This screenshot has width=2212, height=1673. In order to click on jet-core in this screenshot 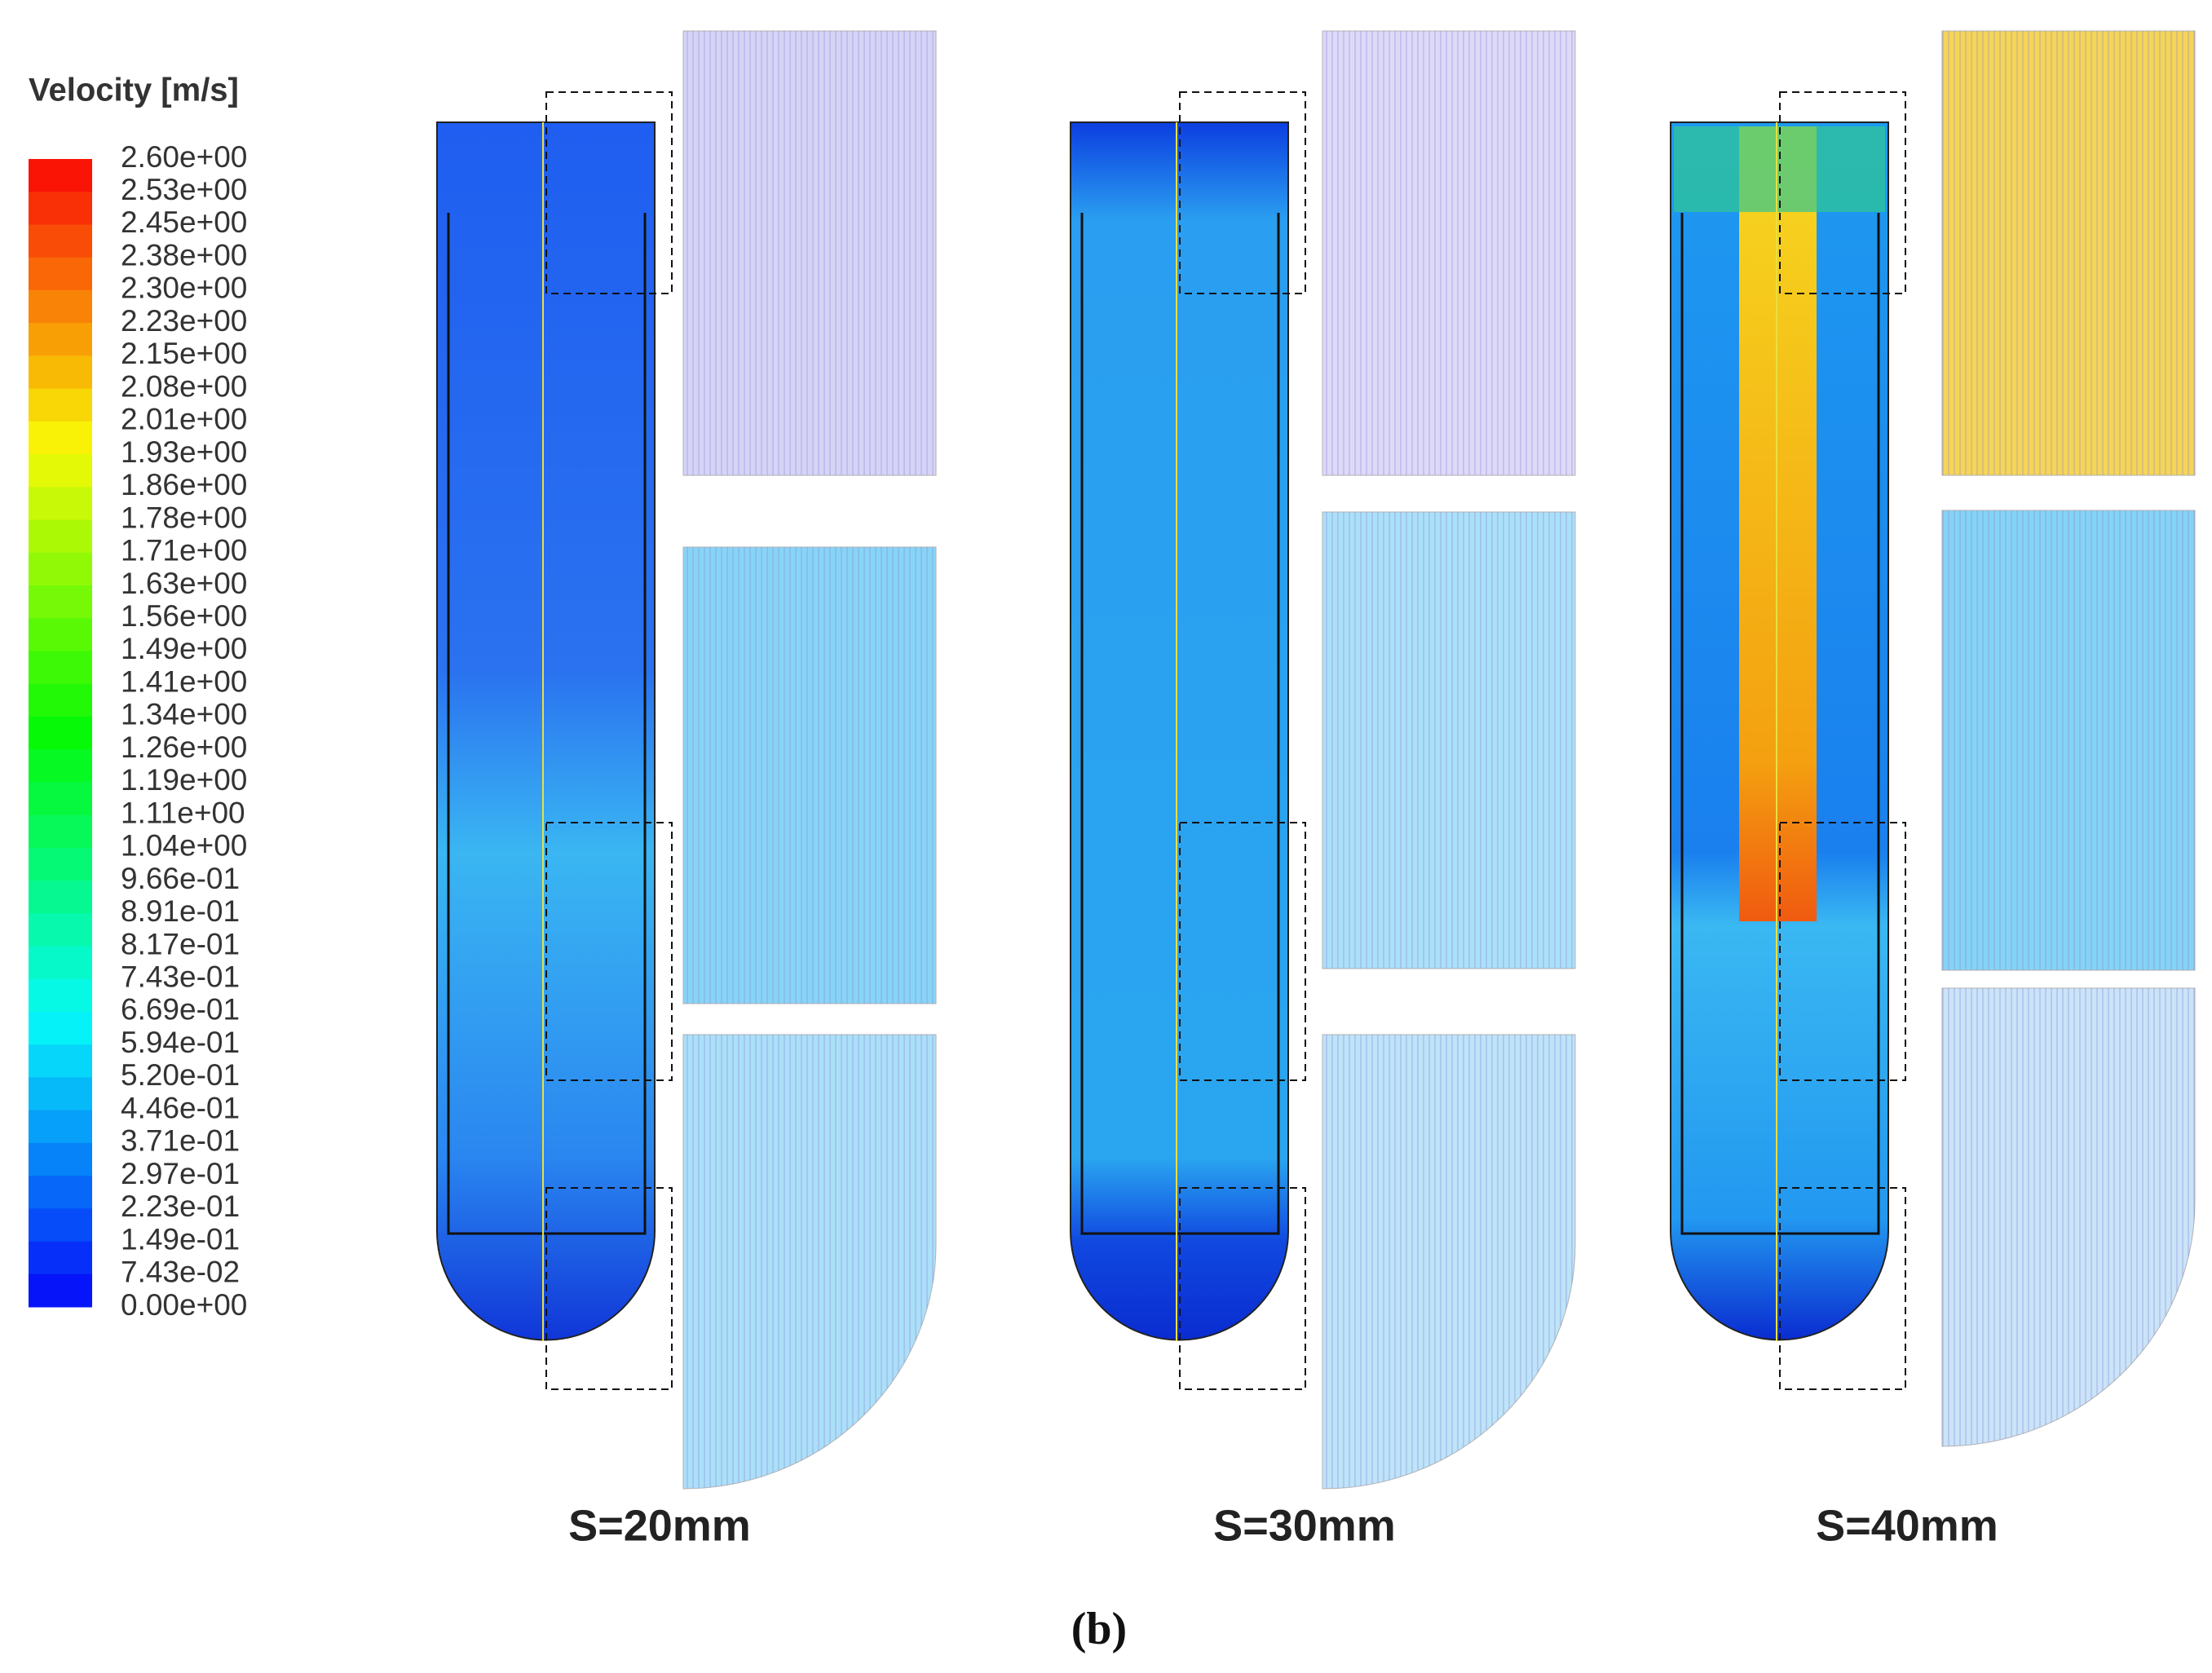, I will do `click(1778, 523)`.